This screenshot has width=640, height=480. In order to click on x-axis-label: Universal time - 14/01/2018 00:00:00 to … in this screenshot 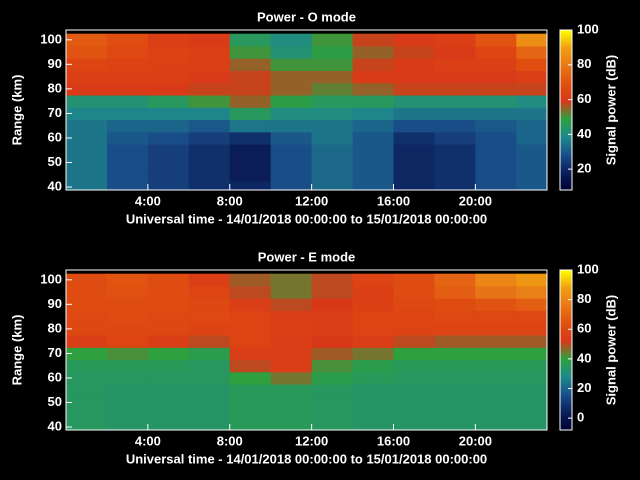, I will do `click(306, 218)`.